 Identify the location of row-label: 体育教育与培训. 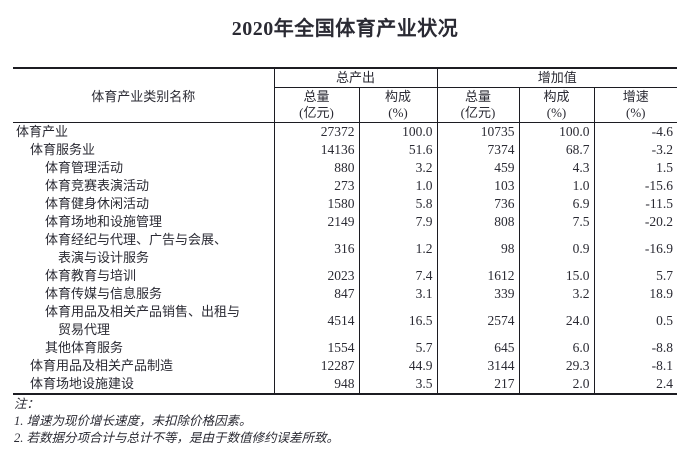
(91, 275).